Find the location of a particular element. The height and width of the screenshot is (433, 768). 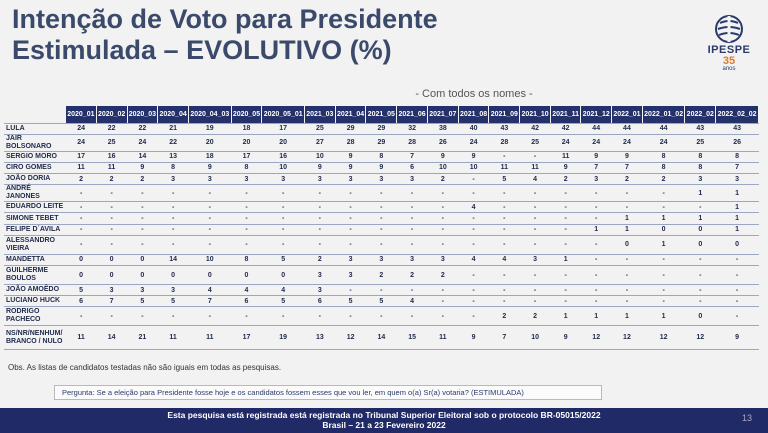

table-cell: 24 is located at coordinates (596, 143).